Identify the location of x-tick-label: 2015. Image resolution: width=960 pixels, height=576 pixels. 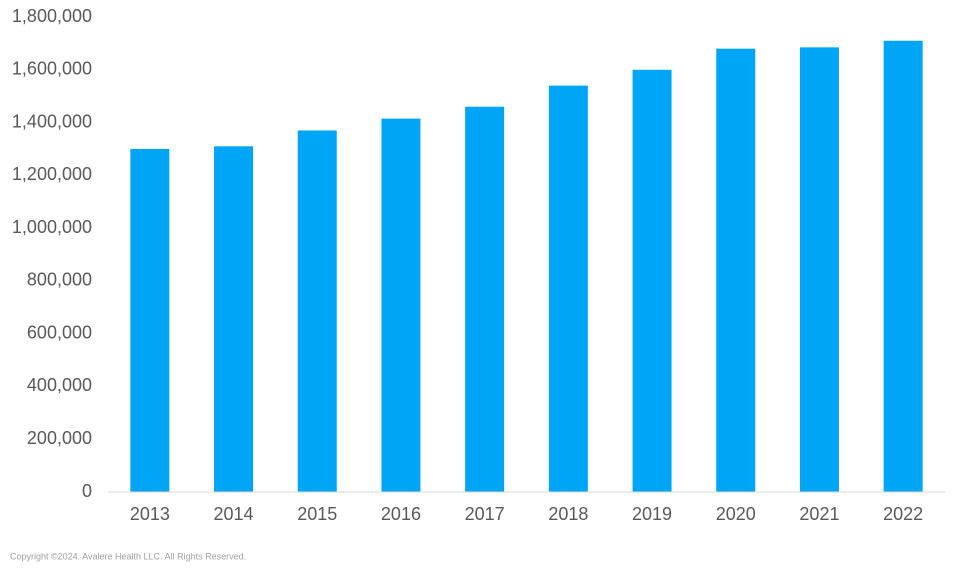
(317, 514).